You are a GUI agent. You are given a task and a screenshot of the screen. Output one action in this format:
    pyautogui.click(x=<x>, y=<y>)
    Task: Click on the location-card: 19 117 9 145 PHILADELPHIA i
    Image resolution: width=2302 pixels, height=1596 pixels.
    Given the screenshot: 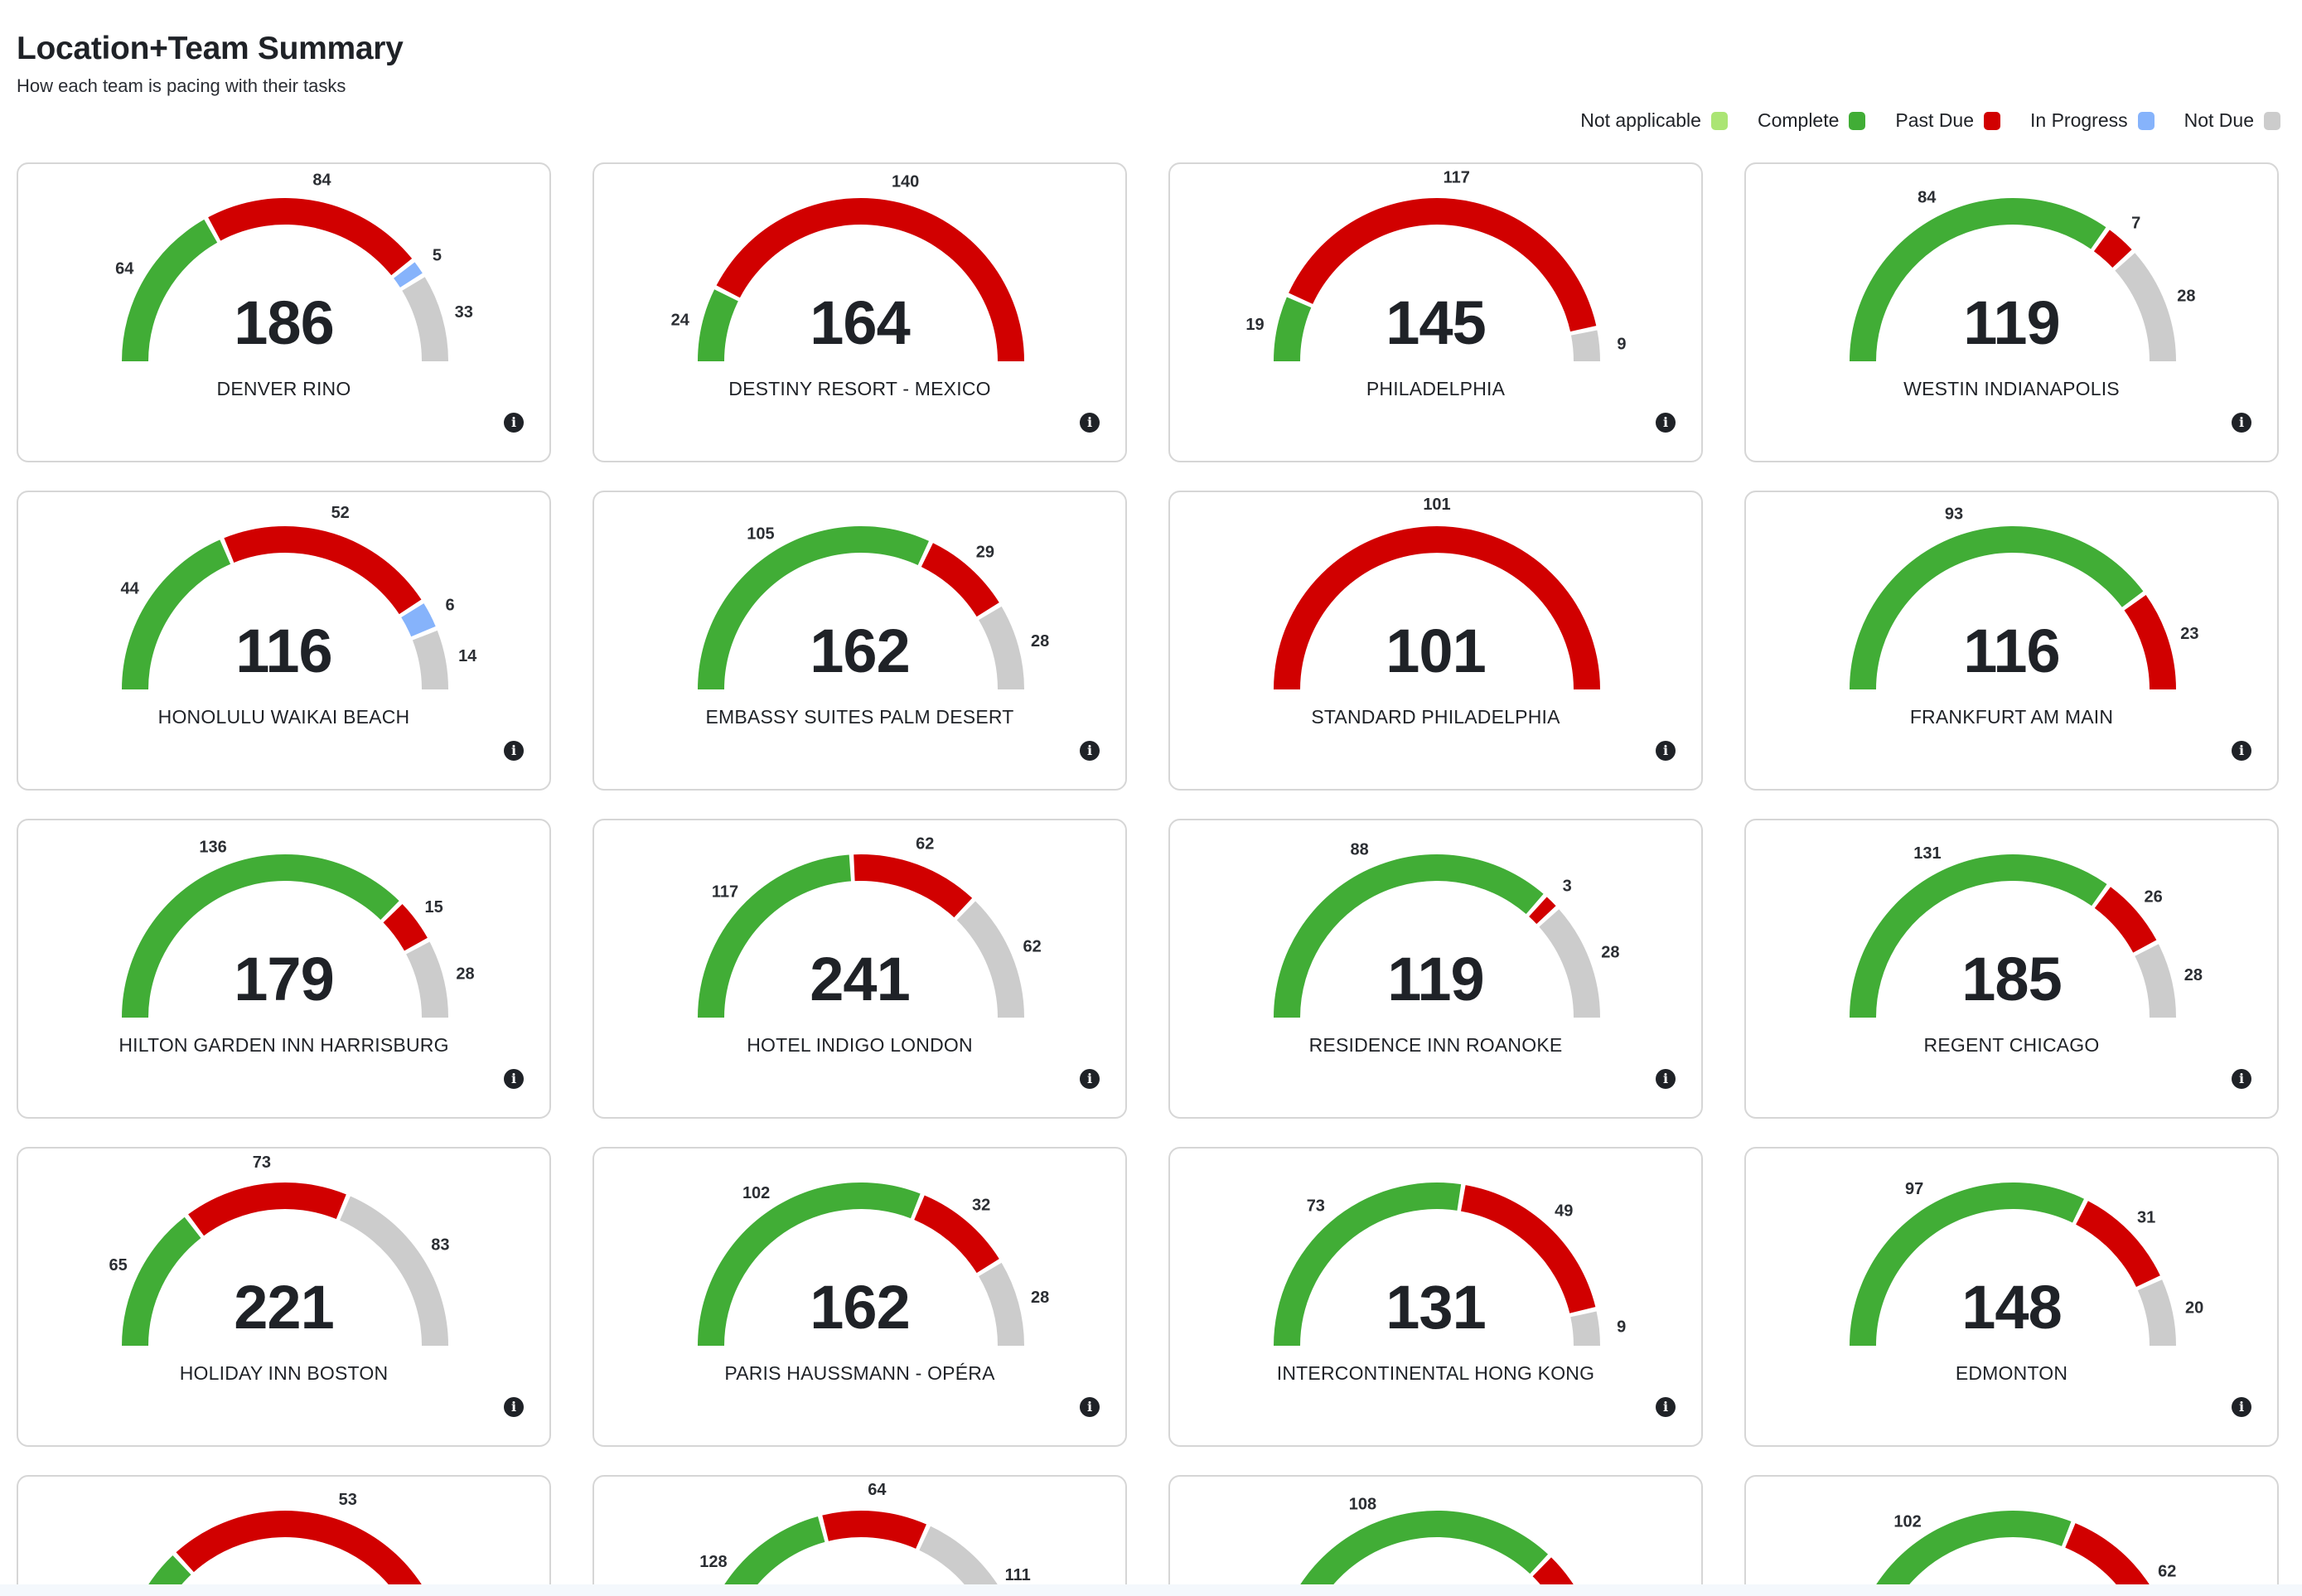 What is the action you would take?
    pyautogui.click(x=1435, y=312)
    